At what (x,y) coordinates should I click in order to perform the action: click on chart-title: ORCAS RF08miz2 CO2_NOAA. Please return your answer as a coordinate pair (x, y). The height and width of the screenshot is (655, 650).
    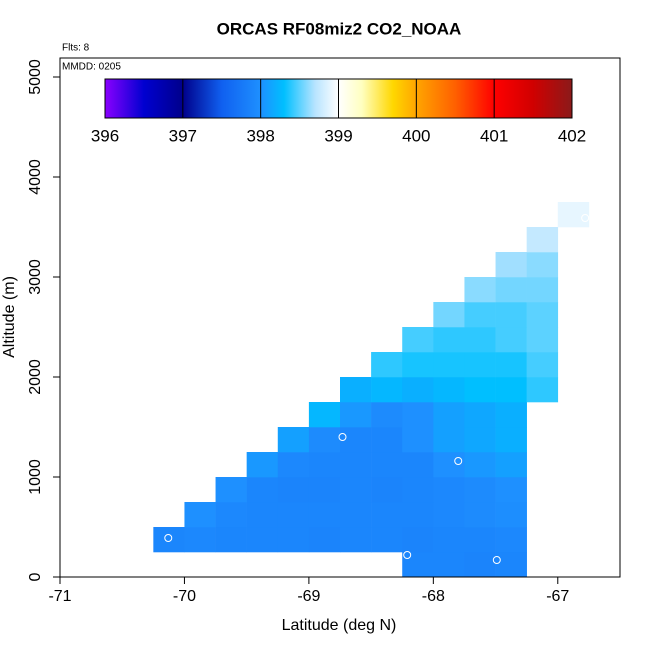
    Looking at the image, I should click on (339, 28).